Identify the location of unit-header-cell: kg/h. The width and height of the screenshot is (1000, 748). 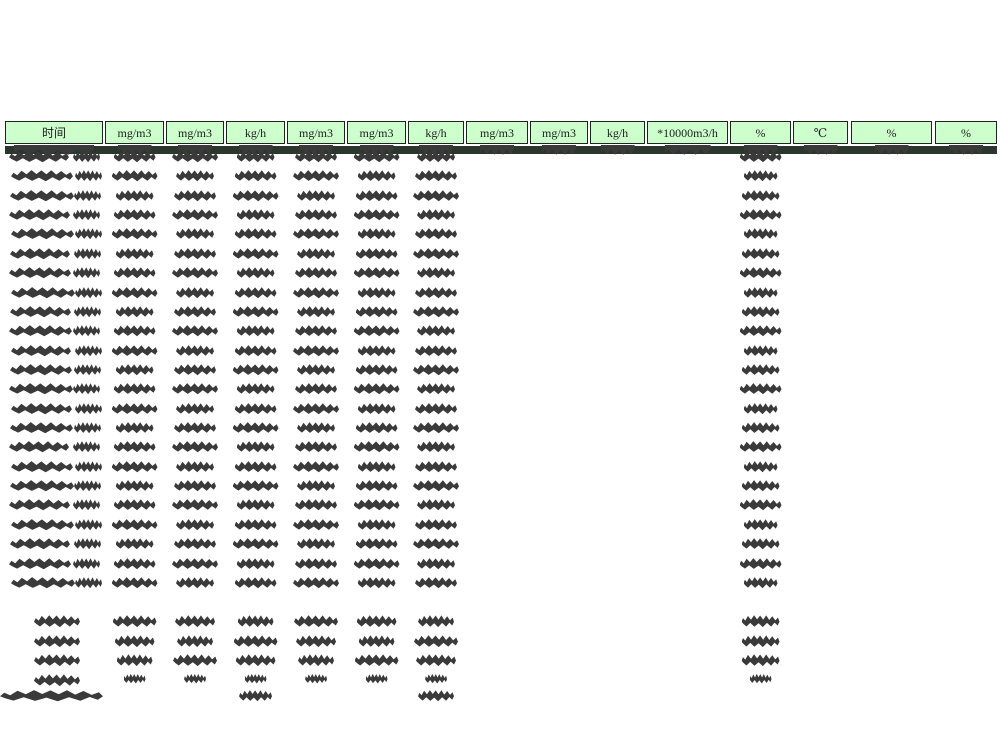
(255, 132).